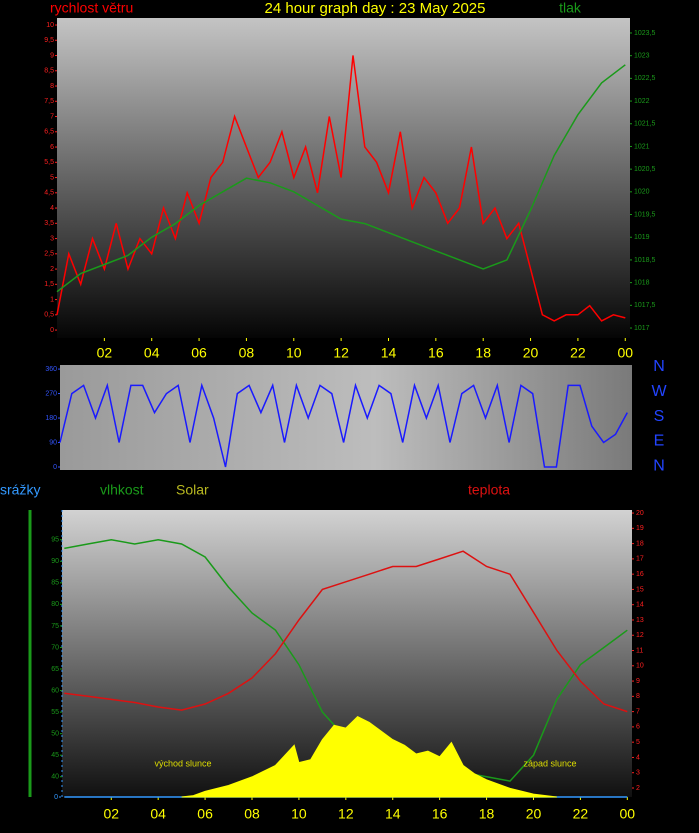  I want to click on y2-tick-label: 8, so click(638, 696).